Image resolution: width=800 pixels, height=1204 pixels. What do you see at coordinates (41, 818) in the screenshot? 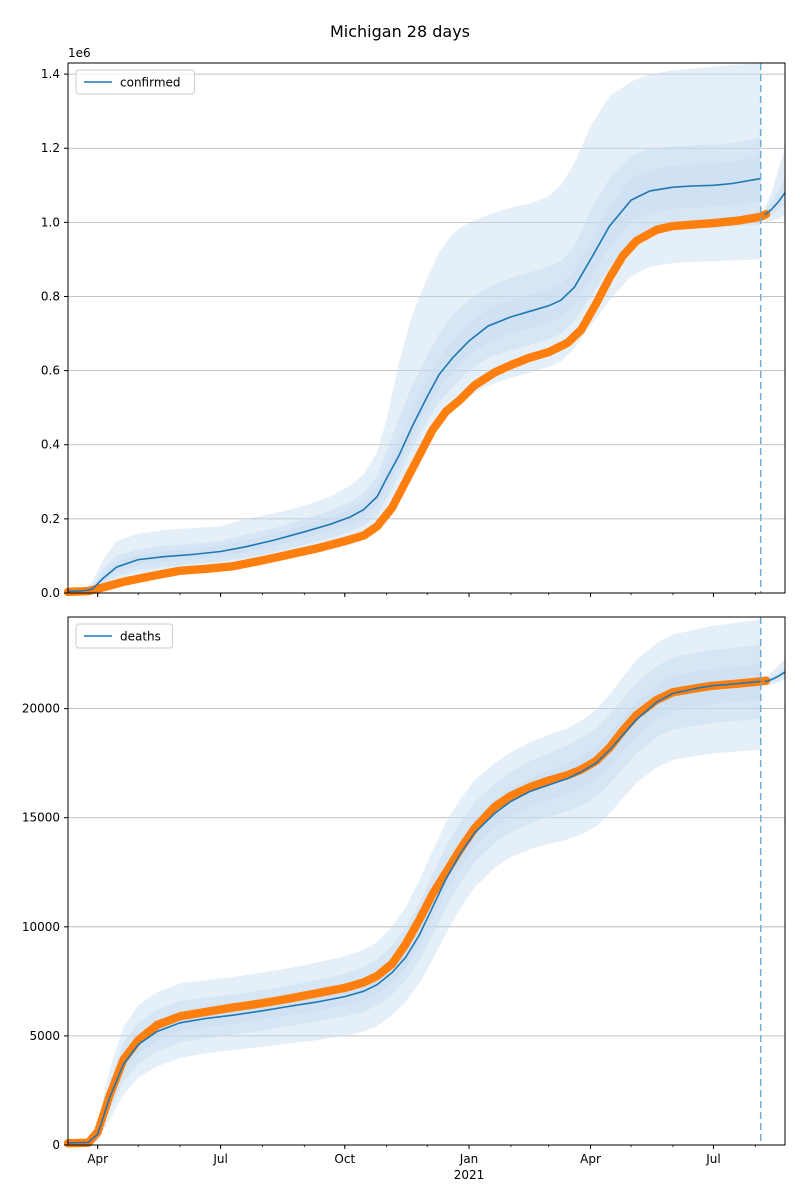
I see `y-tick-label: 15000` at bounding box center [41, 818].